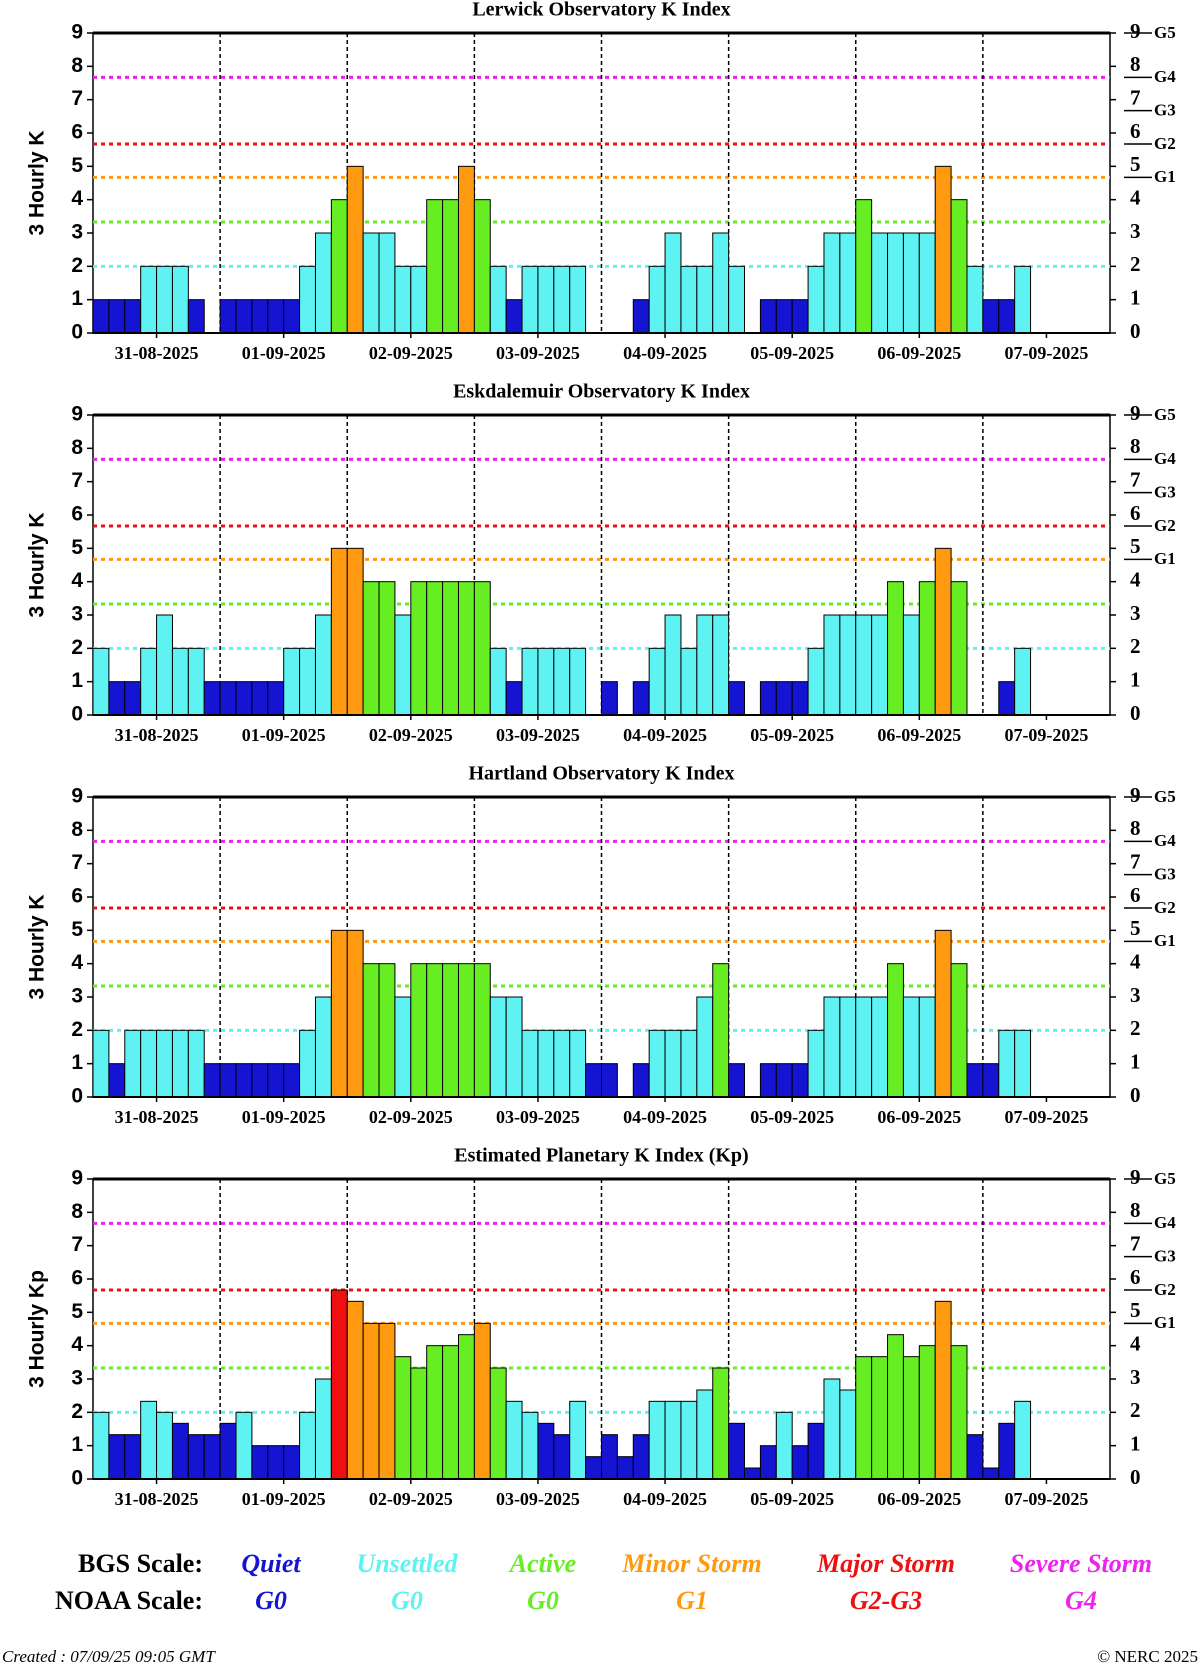 This screenshot has width=1203, height=1670. I want to click on y-tick-label: 2, so click(77, 1411).